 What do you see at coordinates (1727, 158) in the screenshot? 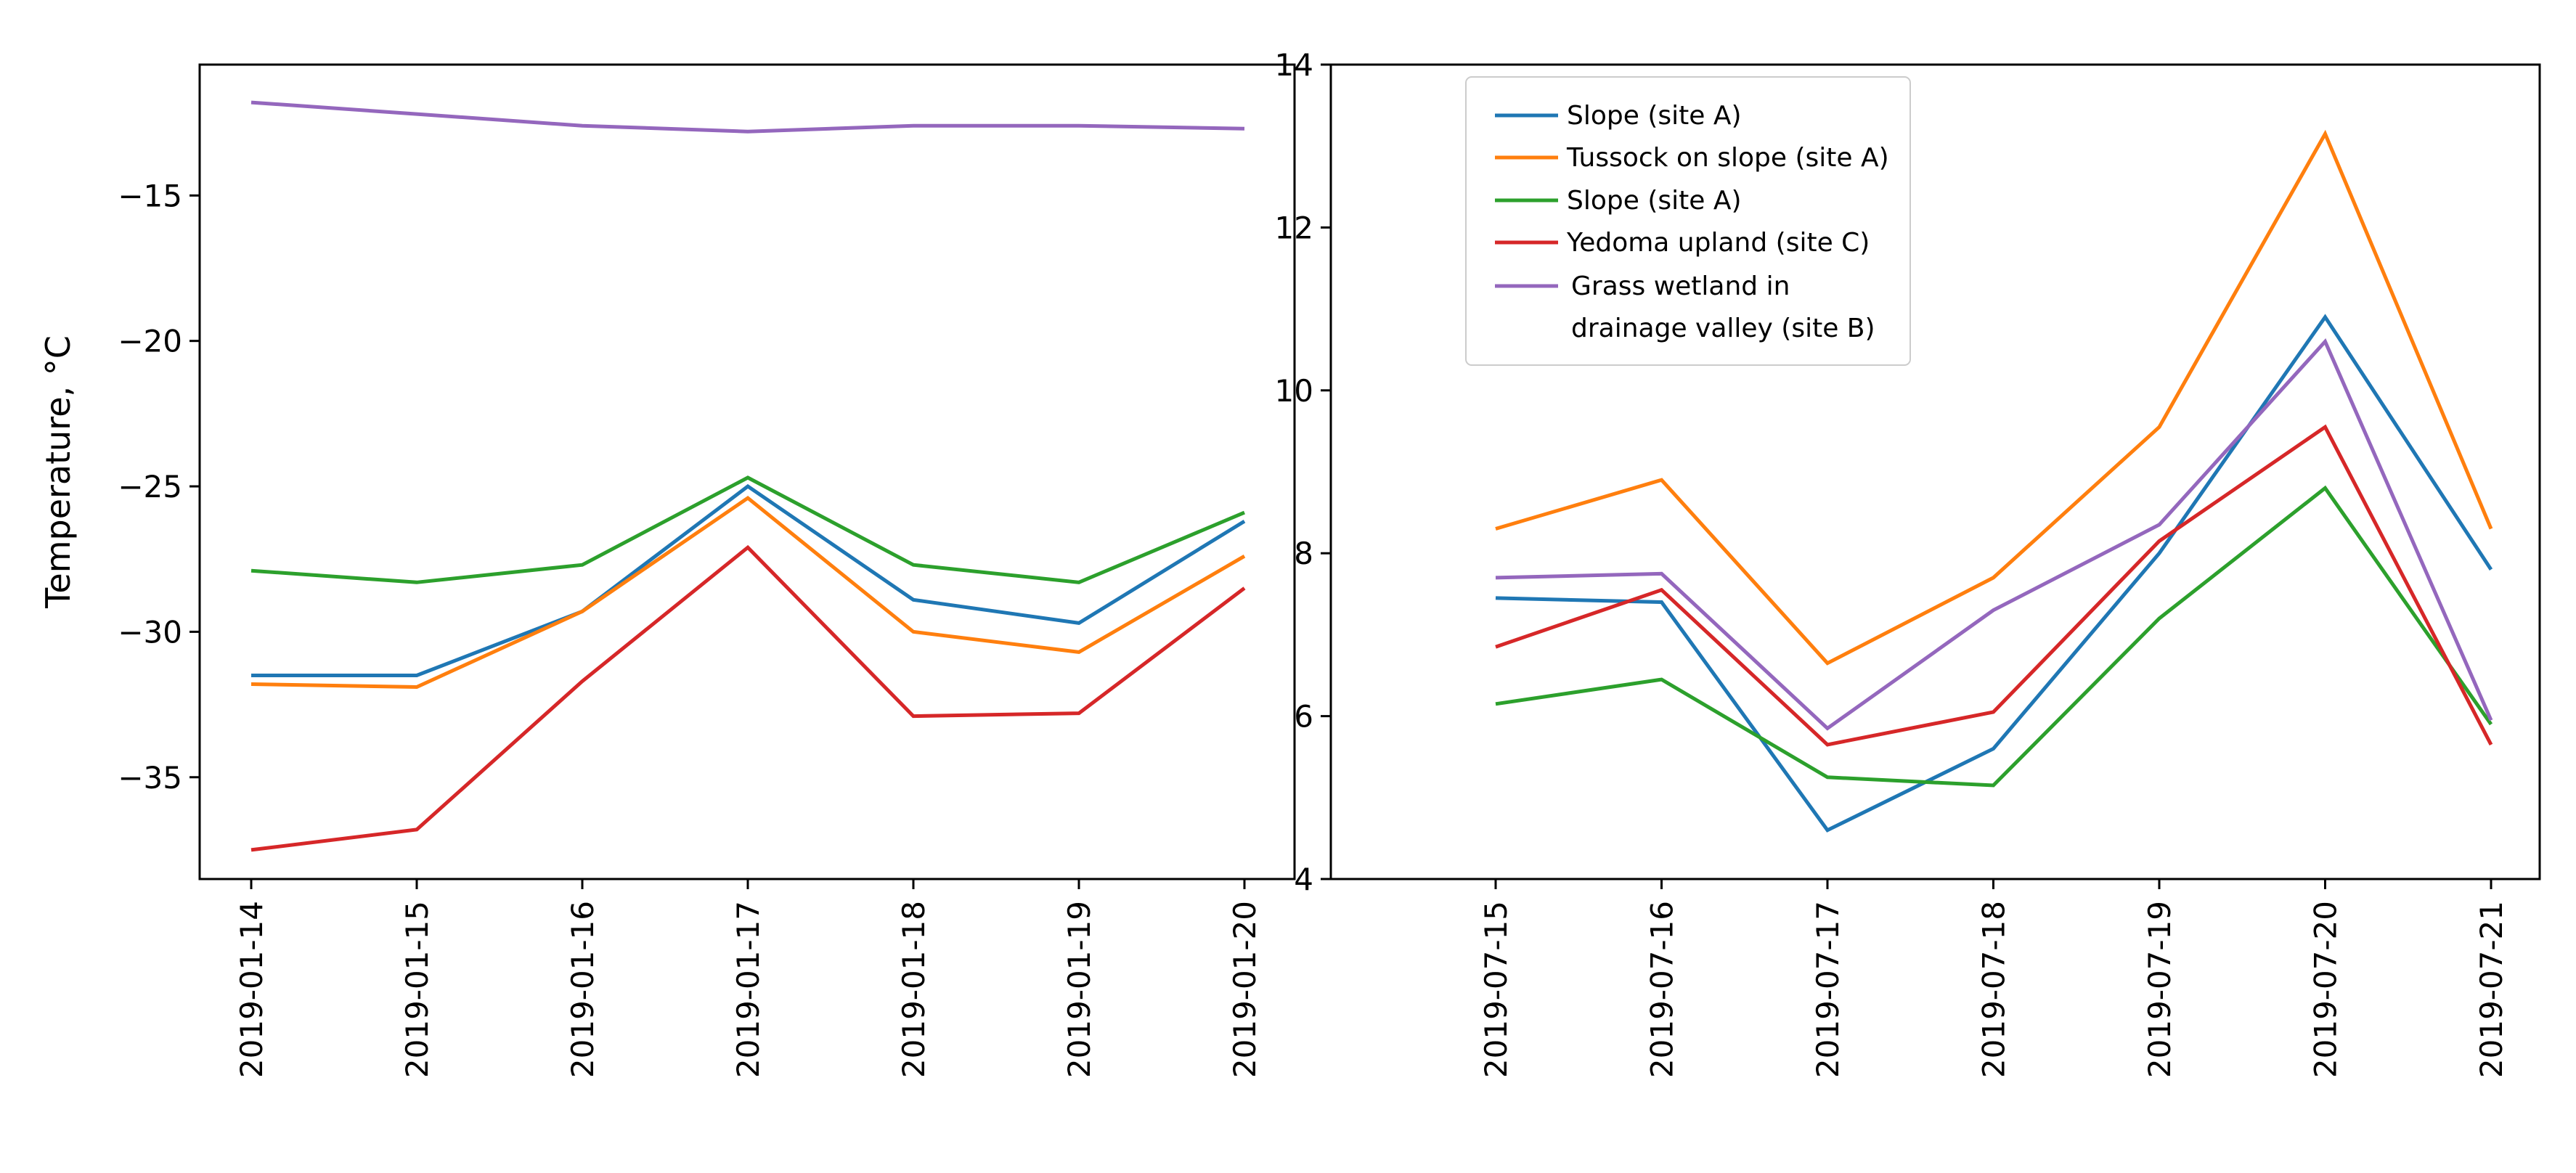
I see `legend-label: Tussock on slope (site A)` at bounding box center [1727, 158].